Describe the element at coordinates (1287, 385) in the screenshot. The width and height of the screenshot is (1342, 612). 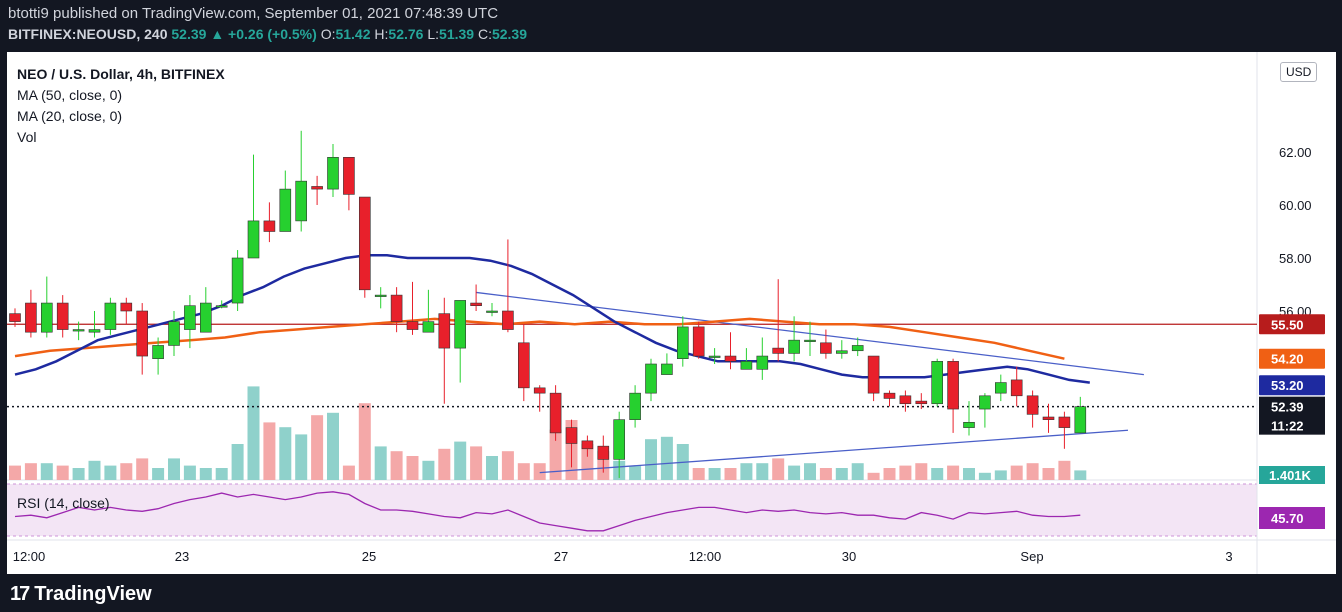
I see `ma20-badge: 53.20` at that location.